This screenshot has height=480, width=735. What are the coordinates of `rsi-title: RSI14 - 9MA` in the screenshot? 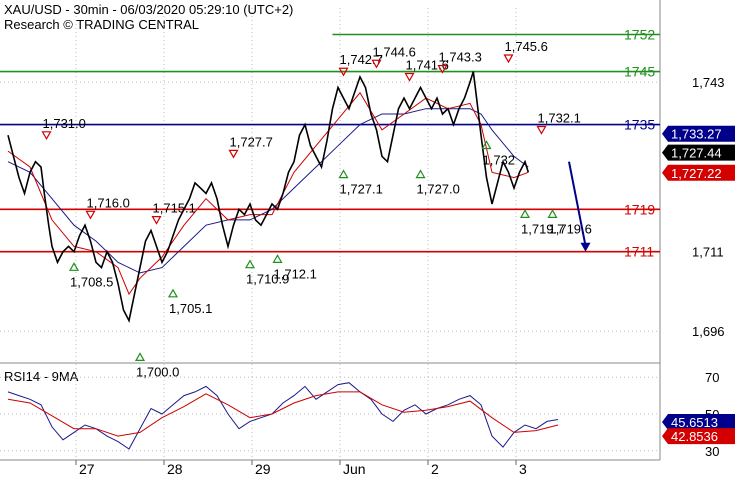 It's located at (41, 376).